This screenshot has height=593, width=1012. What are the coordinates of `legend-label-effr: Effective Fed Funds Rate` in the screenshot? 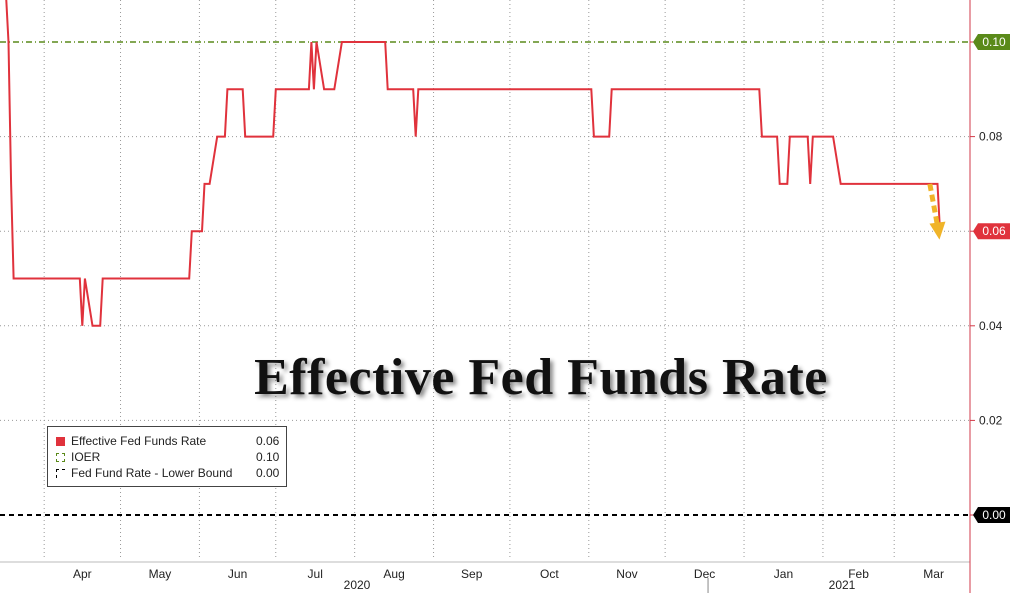 It's located at (139, 441).